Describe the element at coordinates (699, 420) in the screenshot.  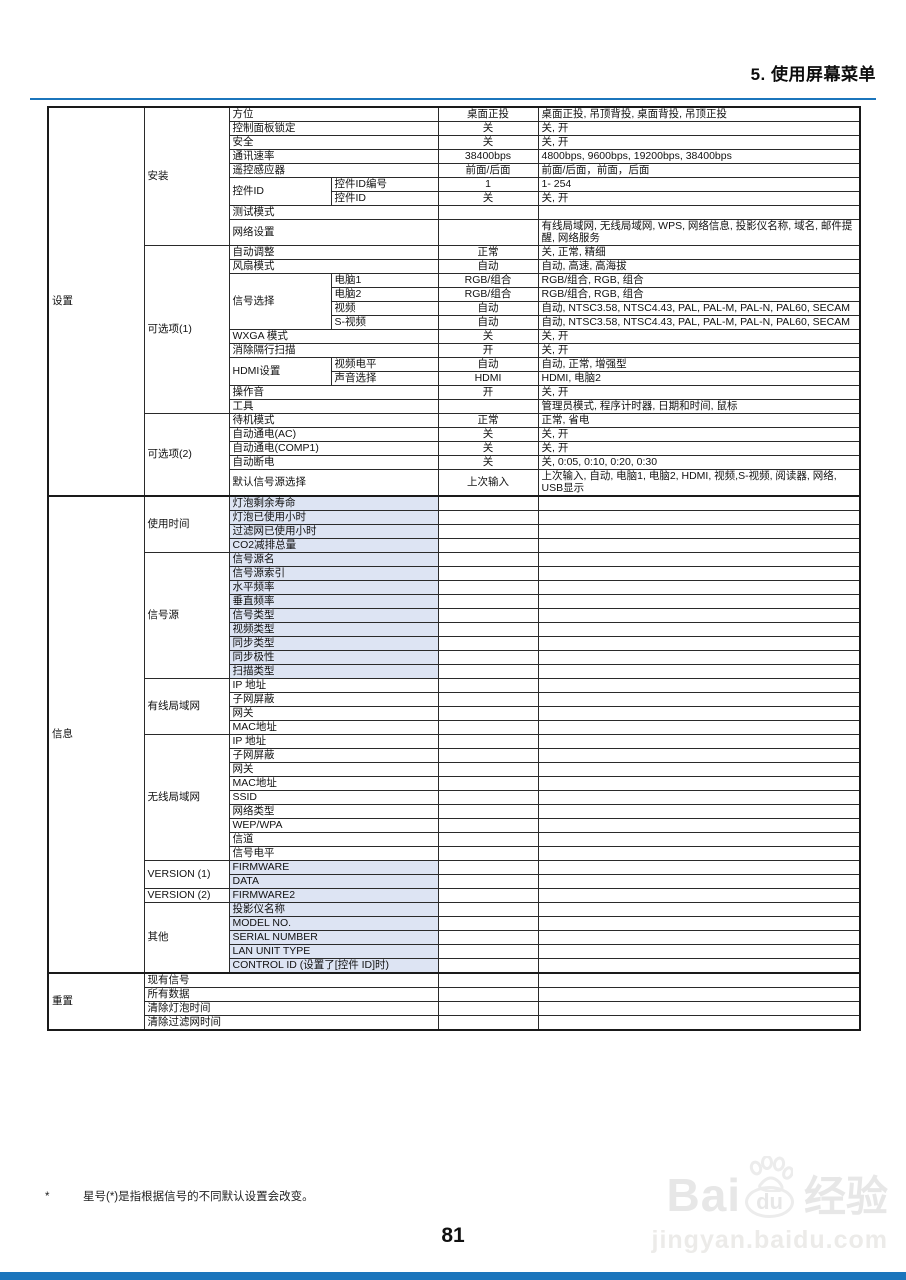
I see `options-cell: 正常, 省电` at that location.